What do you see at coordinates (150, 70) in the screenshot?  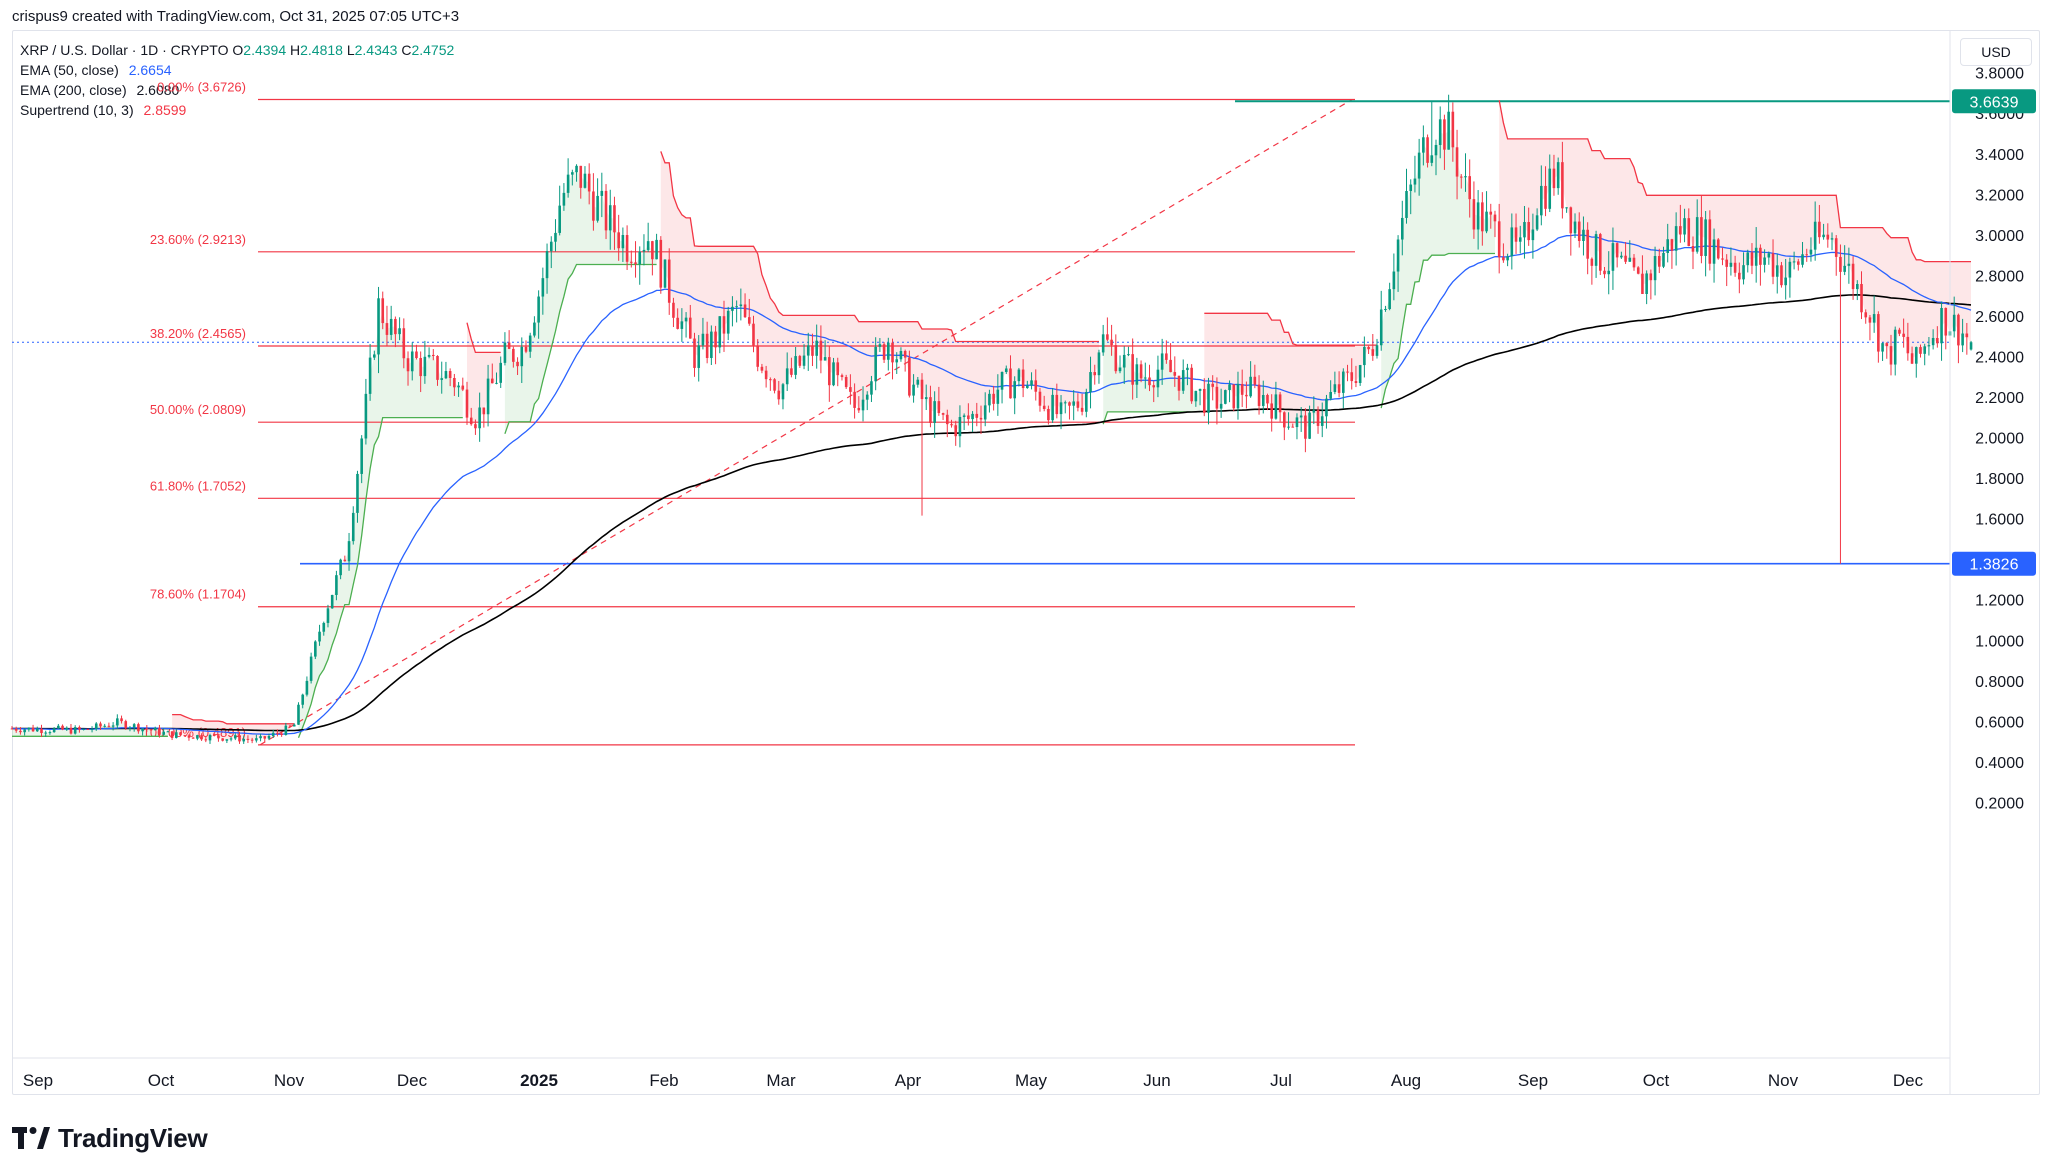 I see `legend-ema50-value: 2.6654` at bounding box center [150, 70].